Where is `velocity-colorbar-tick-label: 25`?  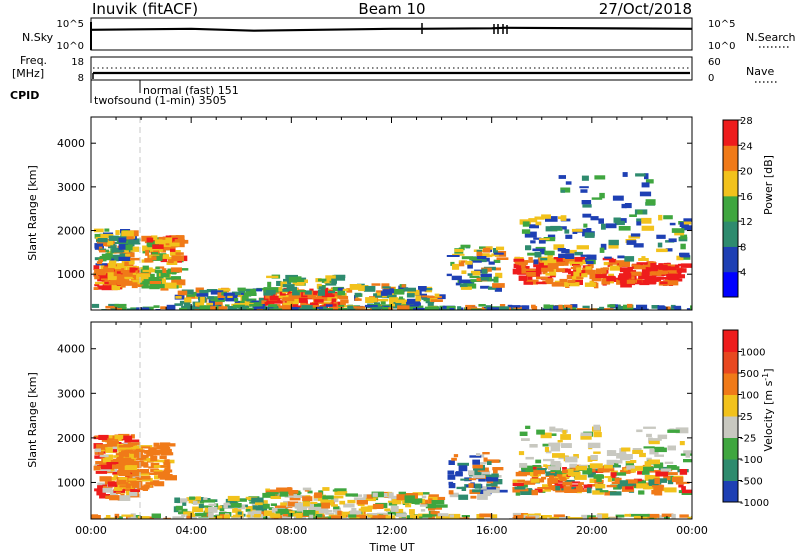
velocity-colorbar-tick-label: 25 is located at coordinates (746, 417).